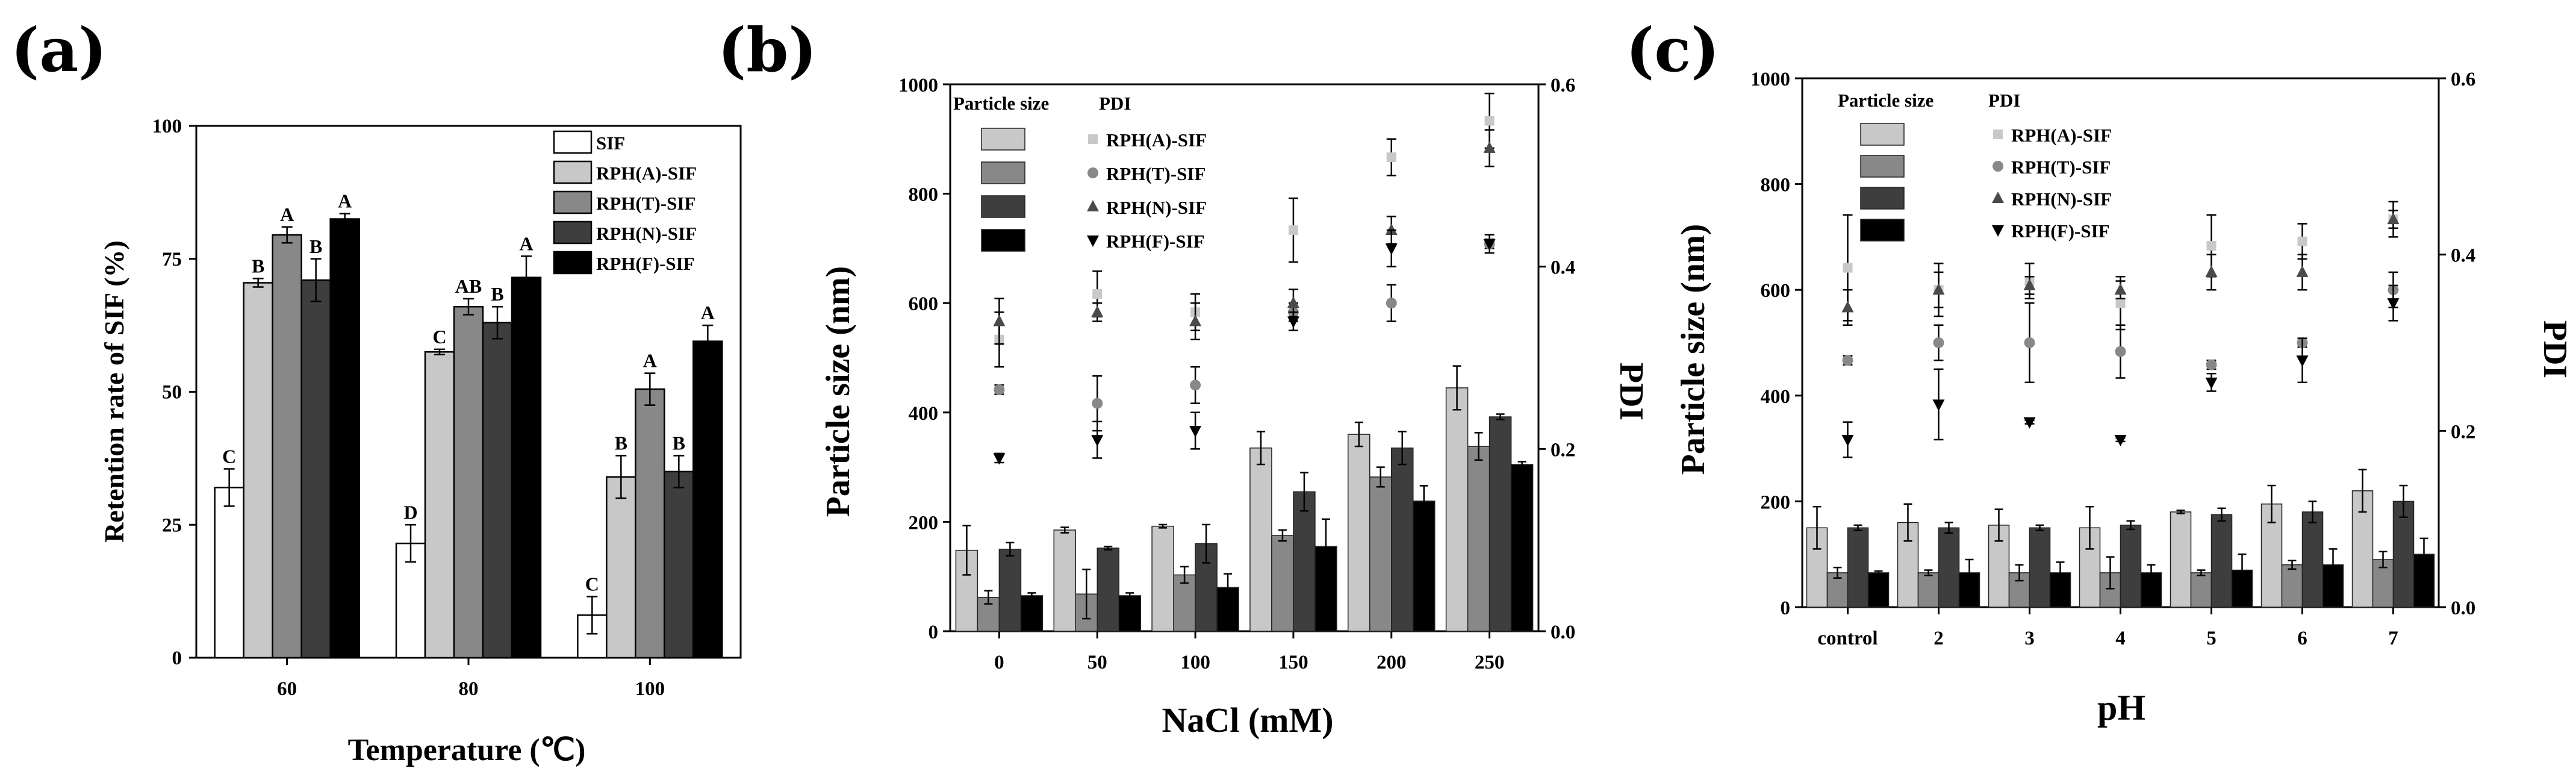 This screenshot has width=2576, height=783. Describe the element at coordinates (924, 304) in the screenshot. I see `panel-b-y-tick-label: 600` at that location.